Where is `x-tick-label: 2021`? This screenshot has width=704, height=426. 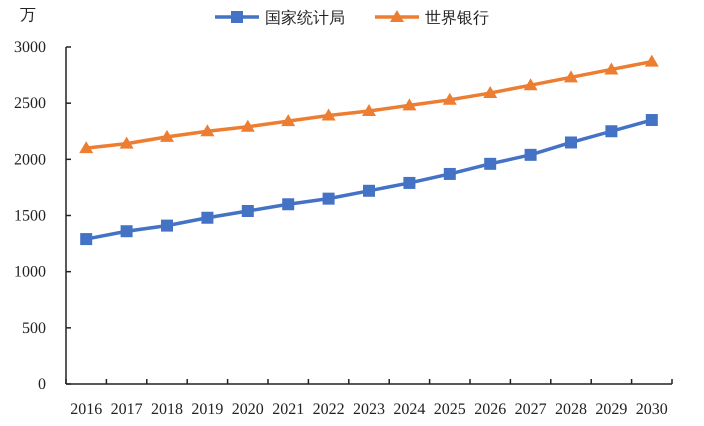
x-tick-label: 2021 is located at coordinates (288, 409).